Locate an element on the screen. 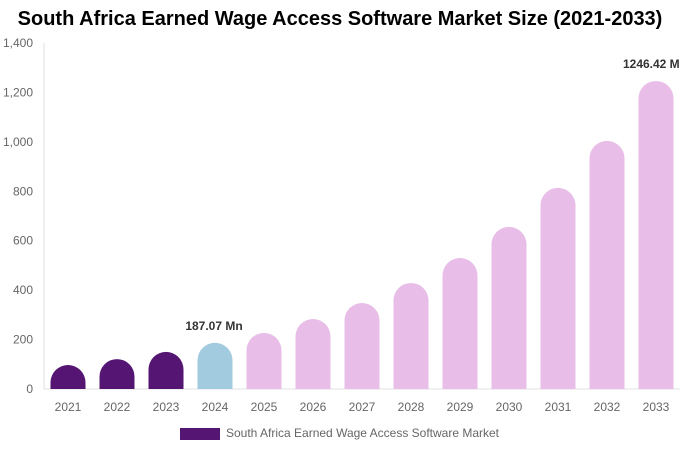 The height and width of the screenshot is (450, 680). bar-2032 is located at coordinates (607, 264).